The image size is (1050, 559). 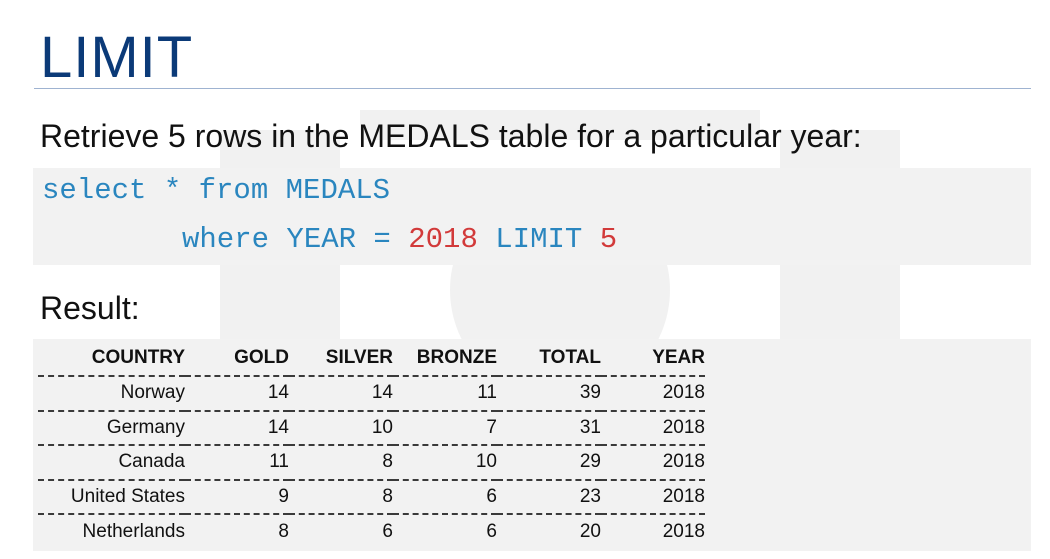 I want to click on table-cell: Netherlands, so click(x=133, y=531).